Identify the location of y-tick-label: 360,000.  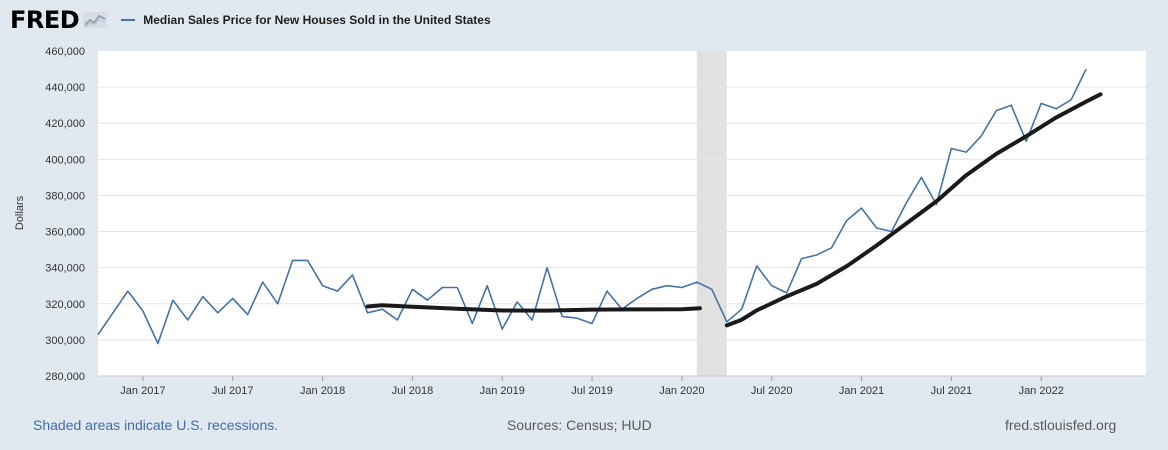
(65, 233).